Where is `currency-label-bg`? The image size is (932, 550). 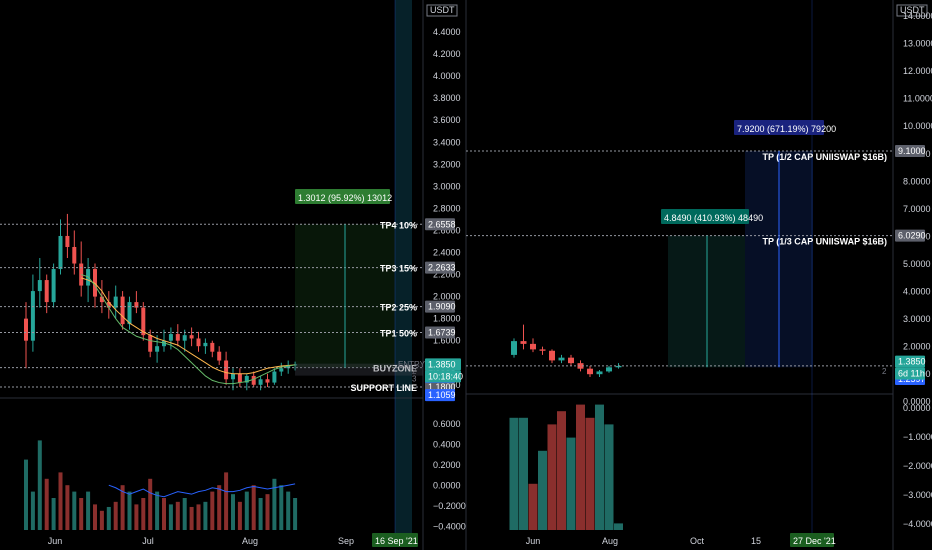 currency-label-bg is located at coordinates (912, 10).